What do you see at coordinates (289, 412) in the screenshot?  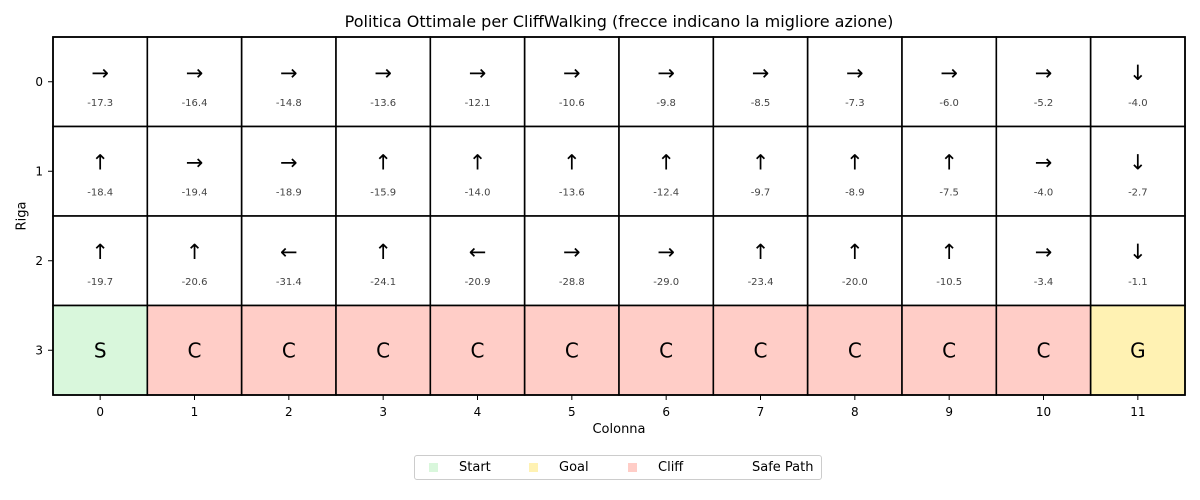 I see `x-tick-label: 2` at bounding box center [289, 412].